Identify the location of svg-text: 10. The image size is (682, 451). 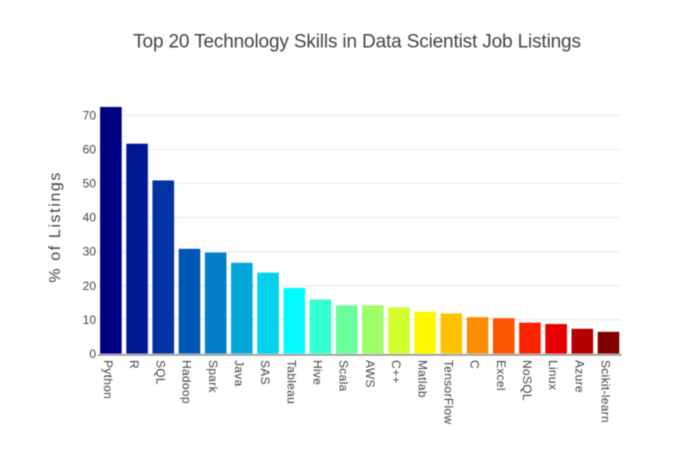
(90, 320).